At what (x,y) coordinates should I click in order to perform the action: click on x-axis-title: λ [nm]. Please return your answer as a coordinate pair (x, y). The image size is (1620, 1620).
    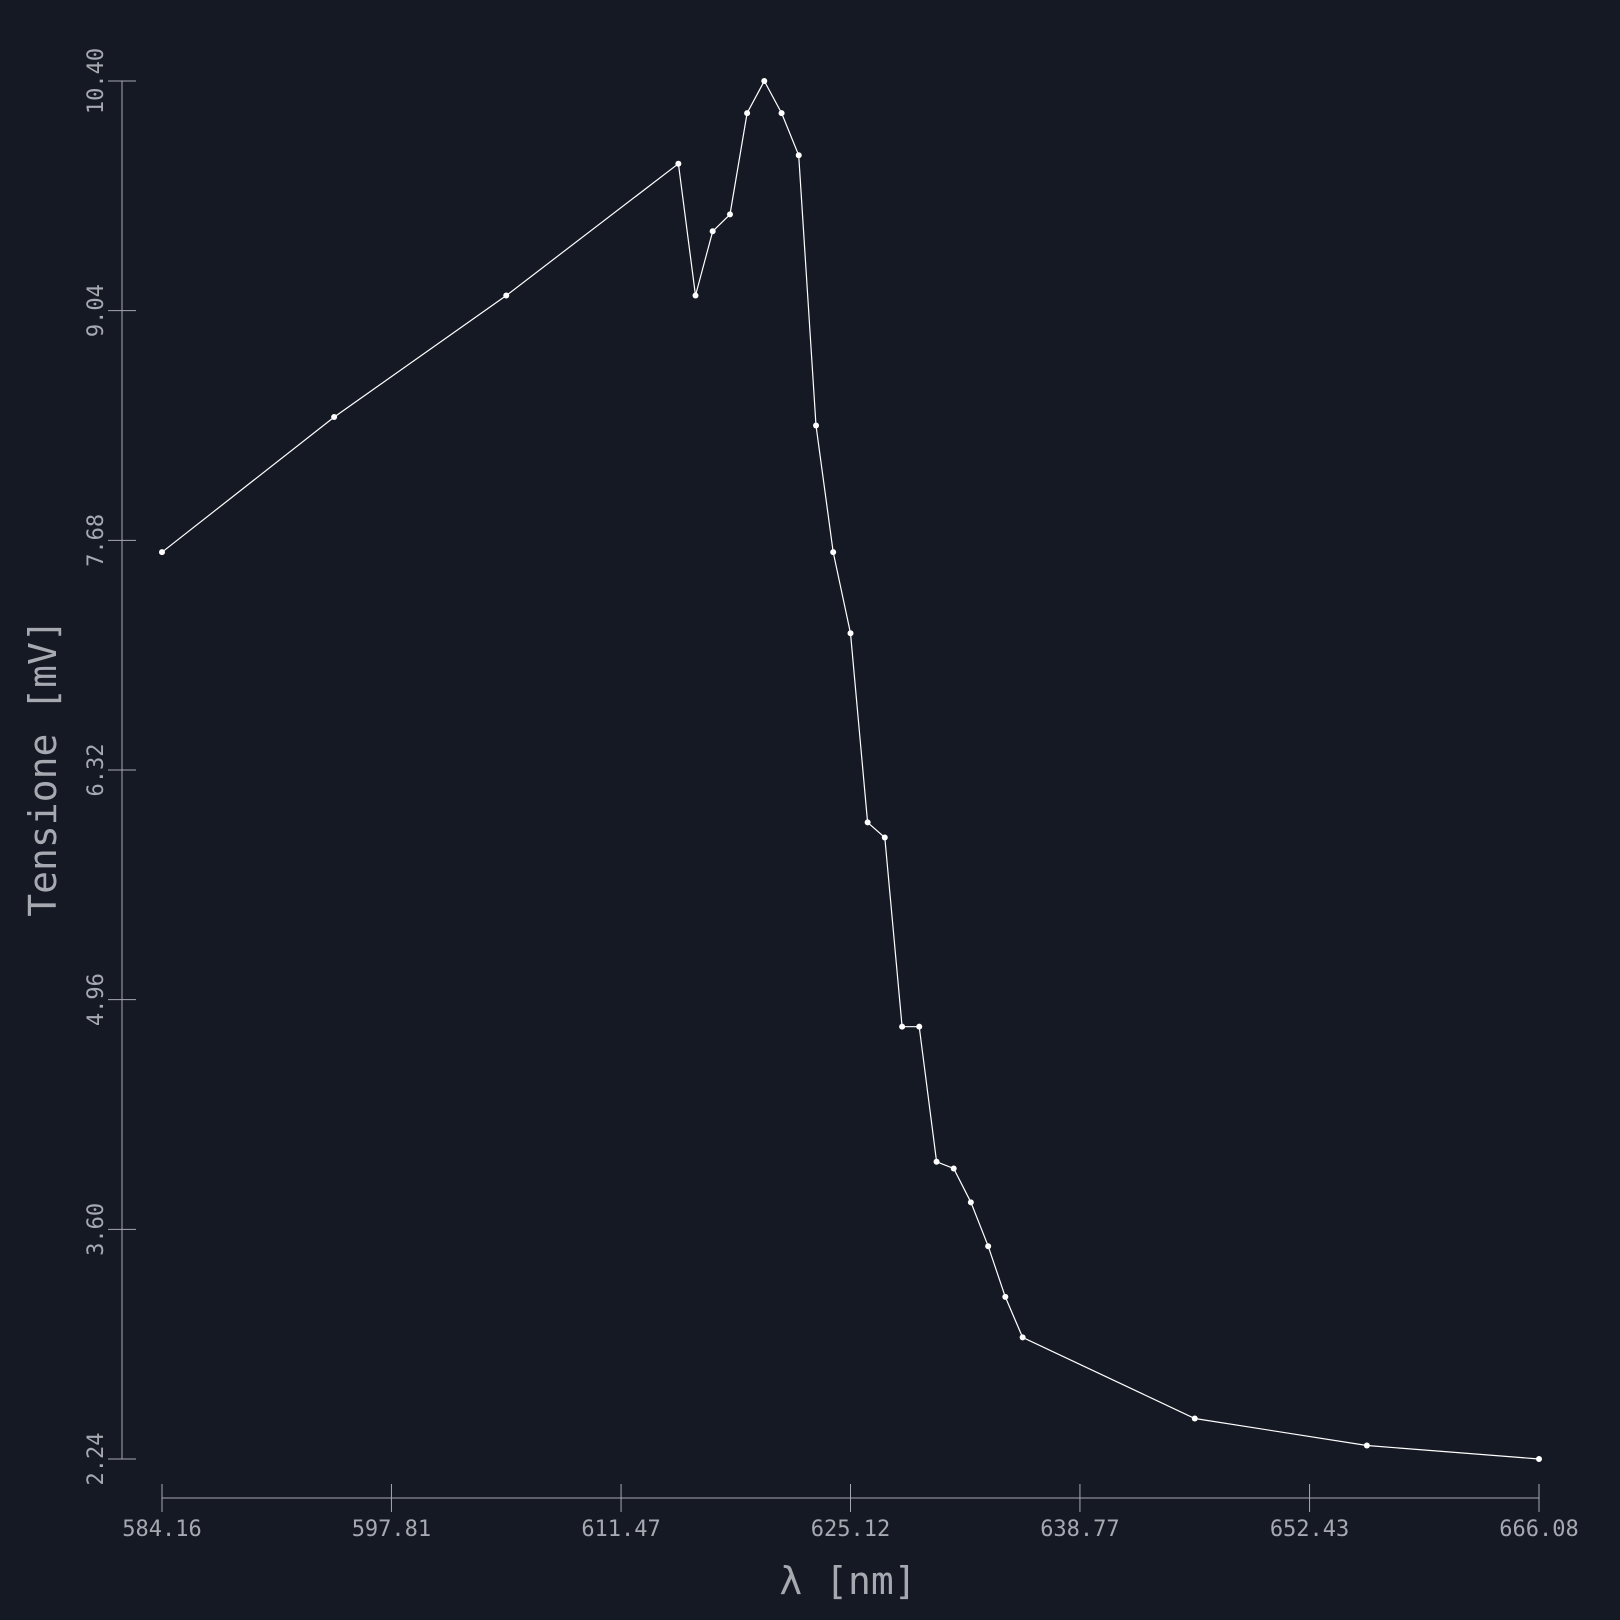
    Looking at the image, I should click on (847, 1581).